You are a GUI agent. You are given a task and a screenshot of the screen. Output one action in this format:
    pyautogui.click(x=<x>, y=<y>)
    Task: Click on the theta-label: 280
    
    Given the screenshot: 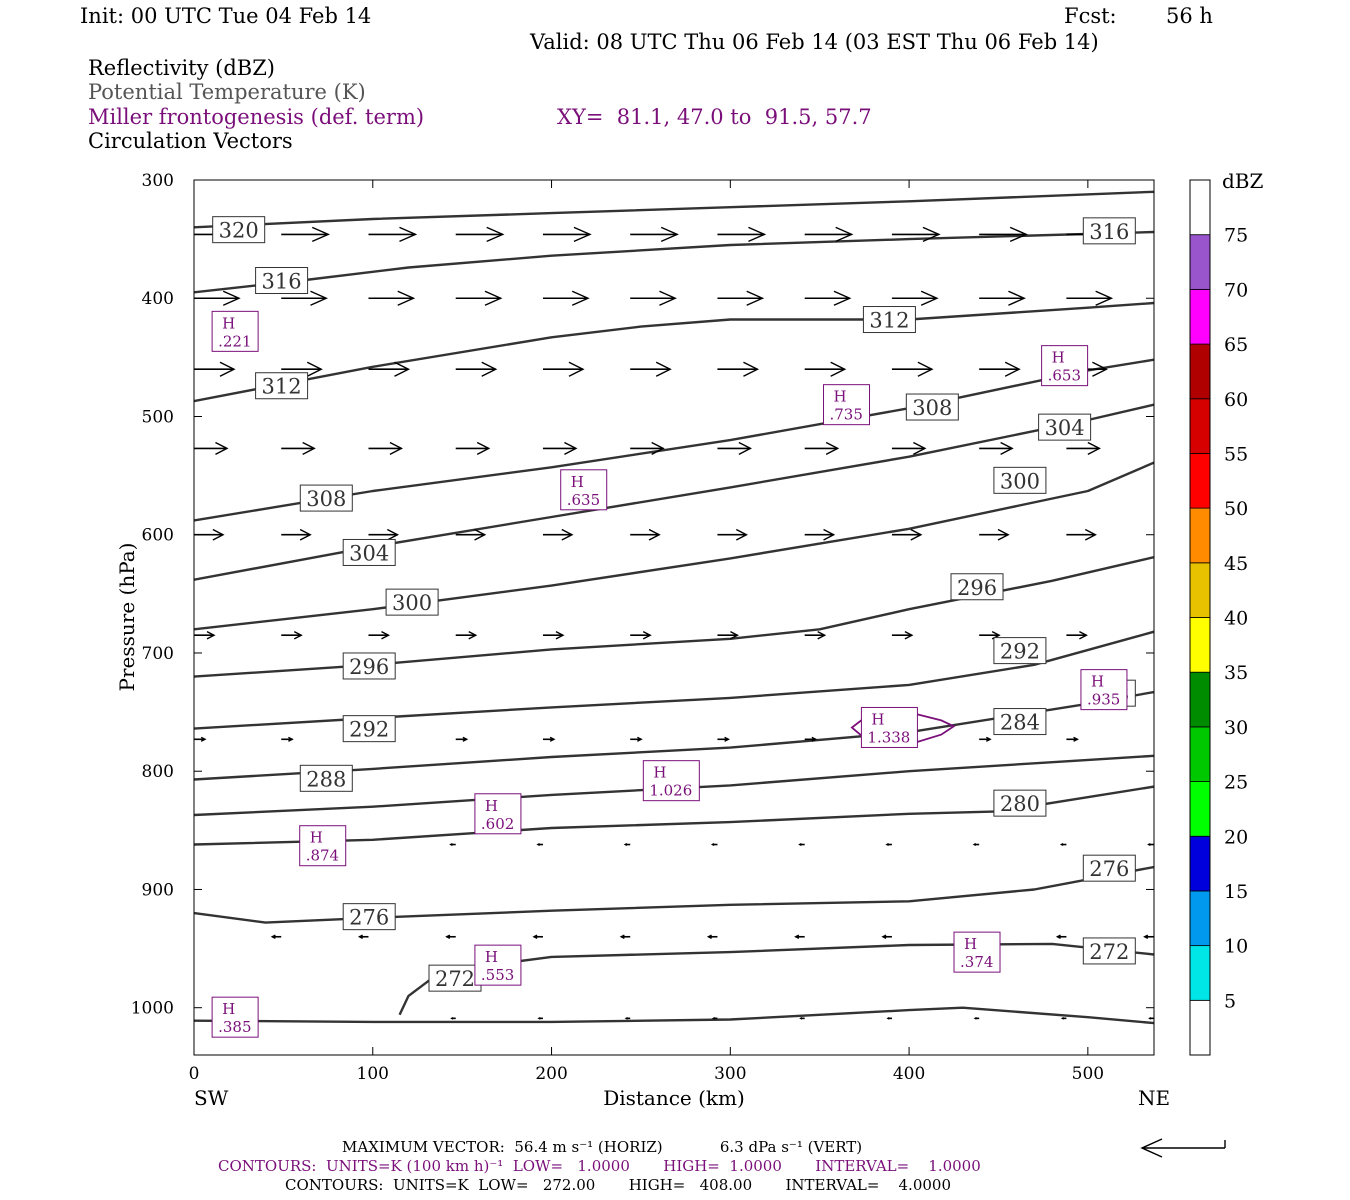 What is the action you would take?
    pyautogui.click(x=1020, y=804)
    